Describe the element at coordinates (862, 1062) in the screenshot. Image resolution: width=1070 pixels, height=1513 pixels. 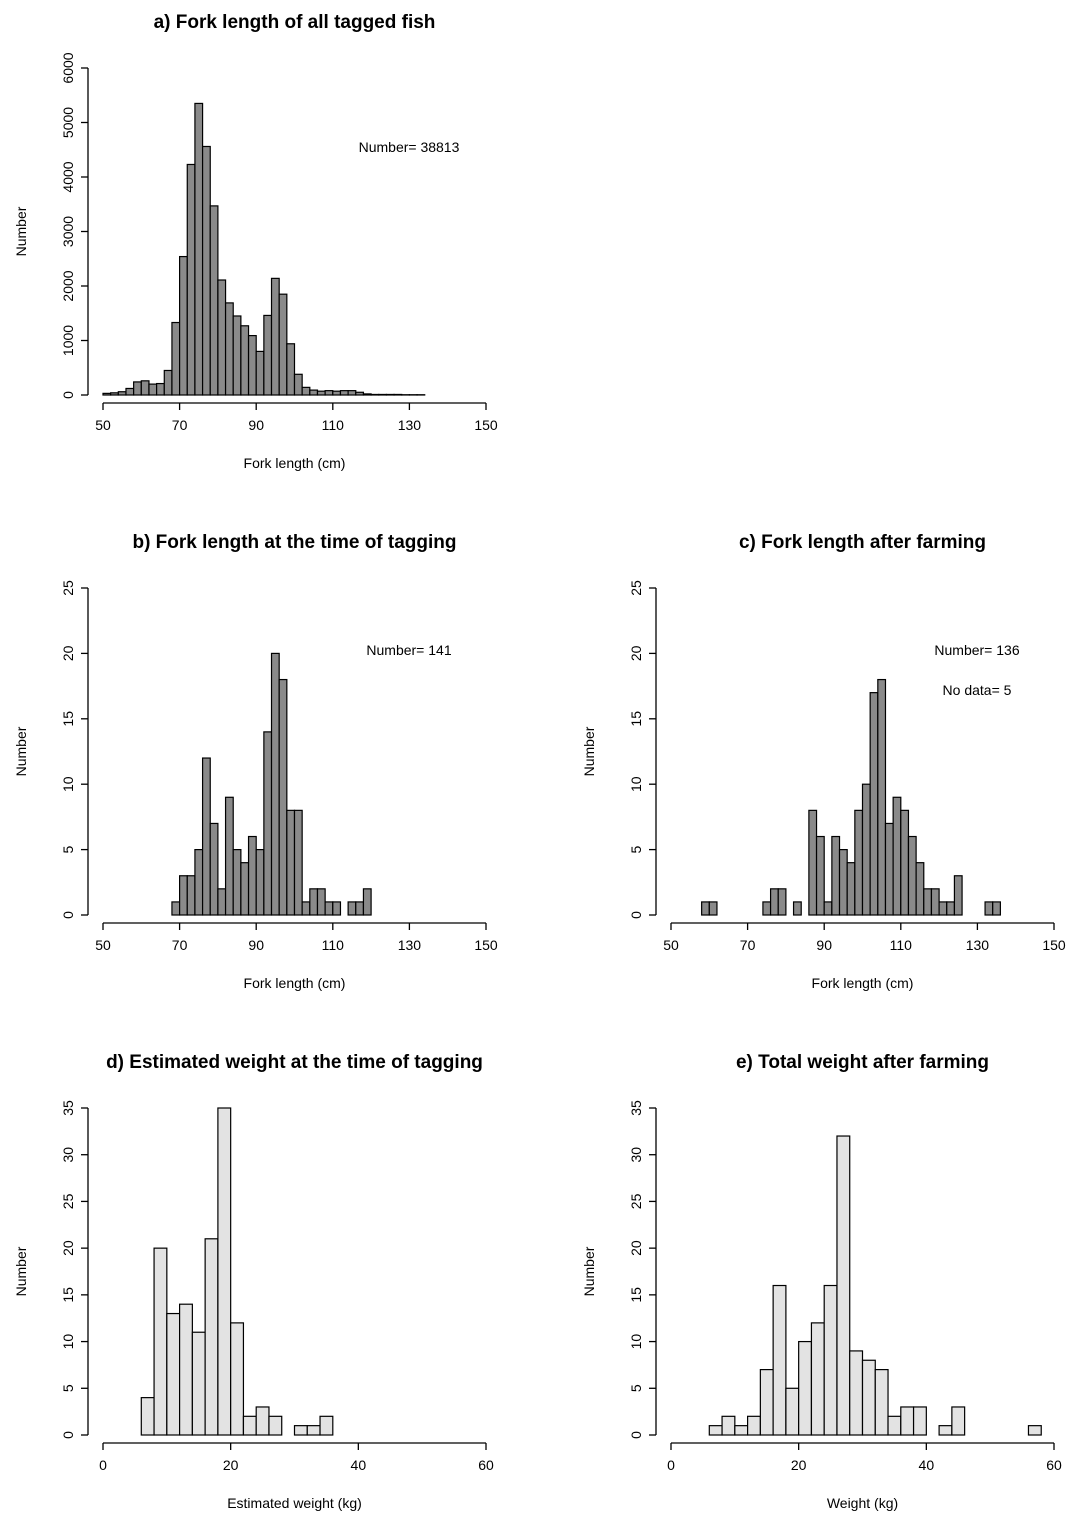
I see `chart-title: e) Total weight after farming` at that location.